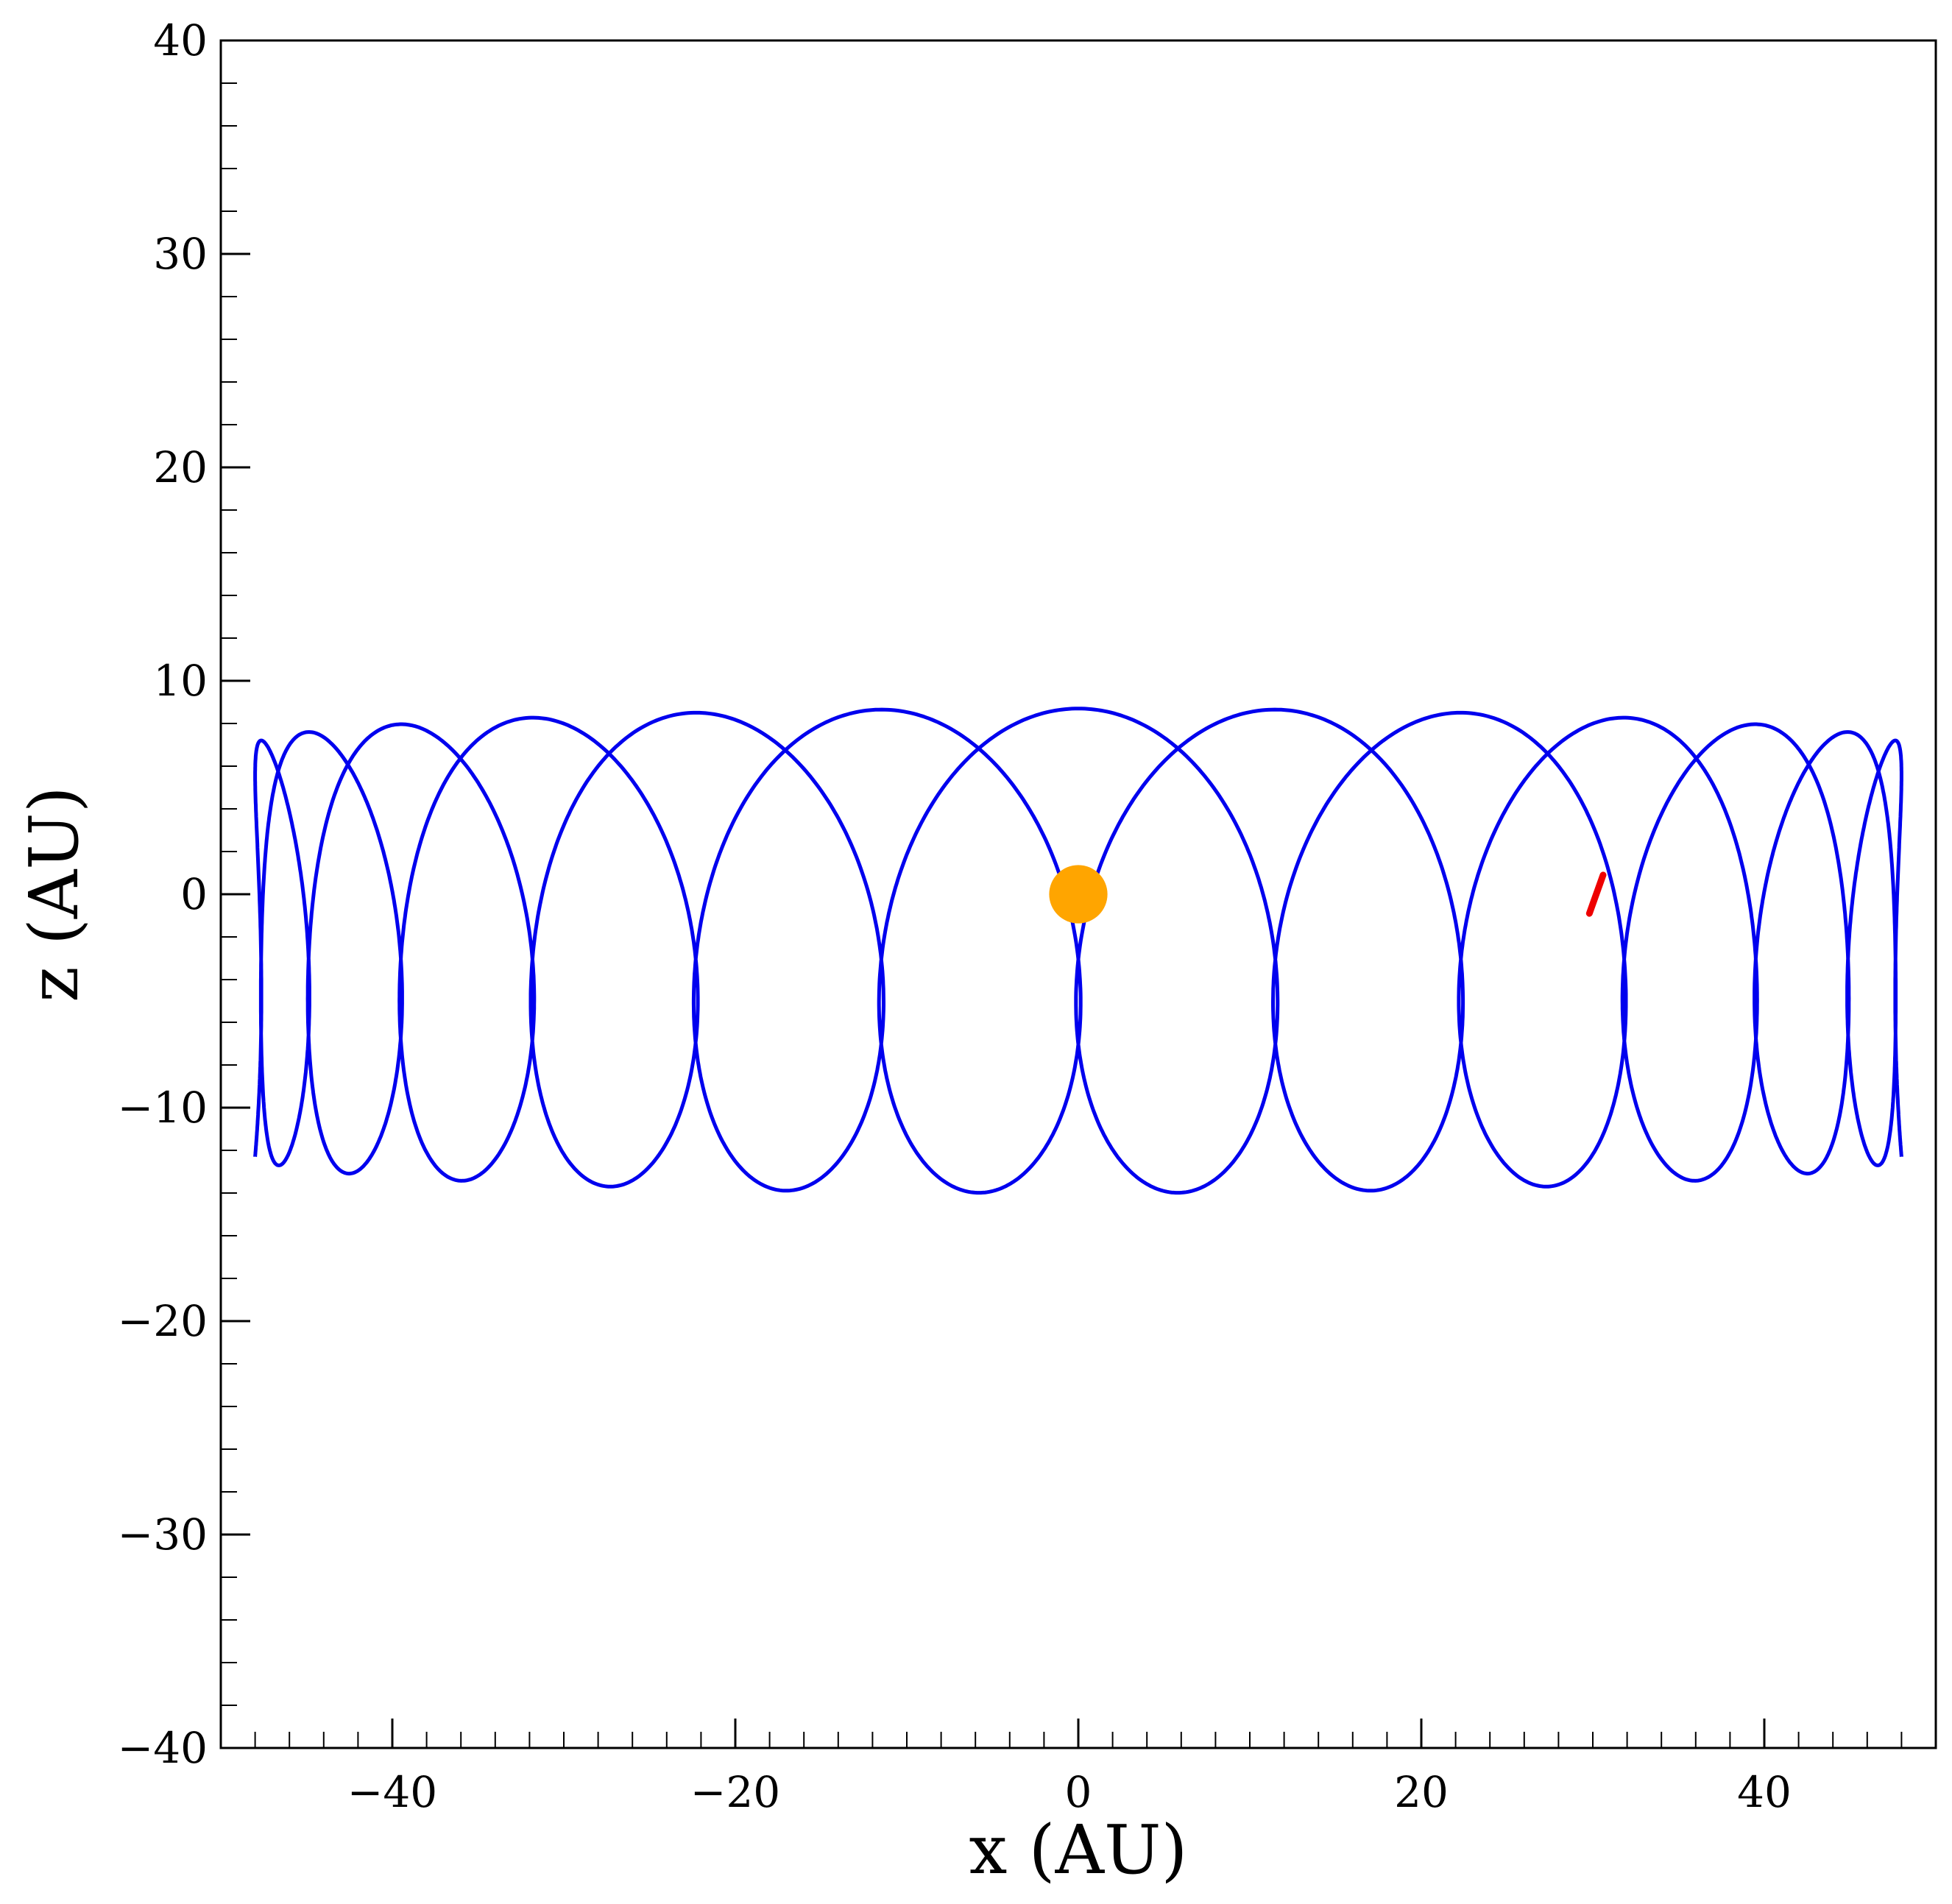 The width and height of the screenshot is (1952, 1904). What do you see at coordinates (1079, 1792) in the screenshot?
I see `x-tick-label: 0` at bounding box center [1079, 1792].